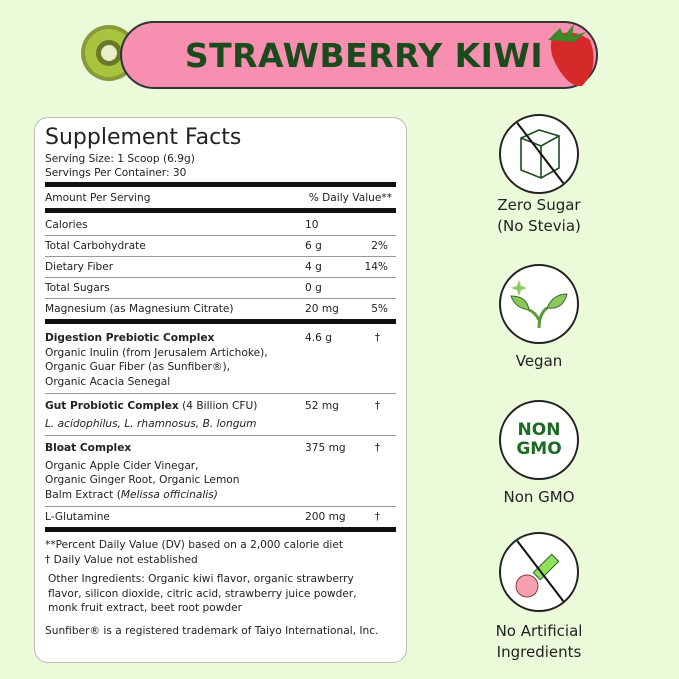 The width and height of the screenshot is (679, 679). What do you see at coordinates (98, 197) in the screenshot?
I see `amount-header: Amount Per Serving` at bounding box center [98, 197].